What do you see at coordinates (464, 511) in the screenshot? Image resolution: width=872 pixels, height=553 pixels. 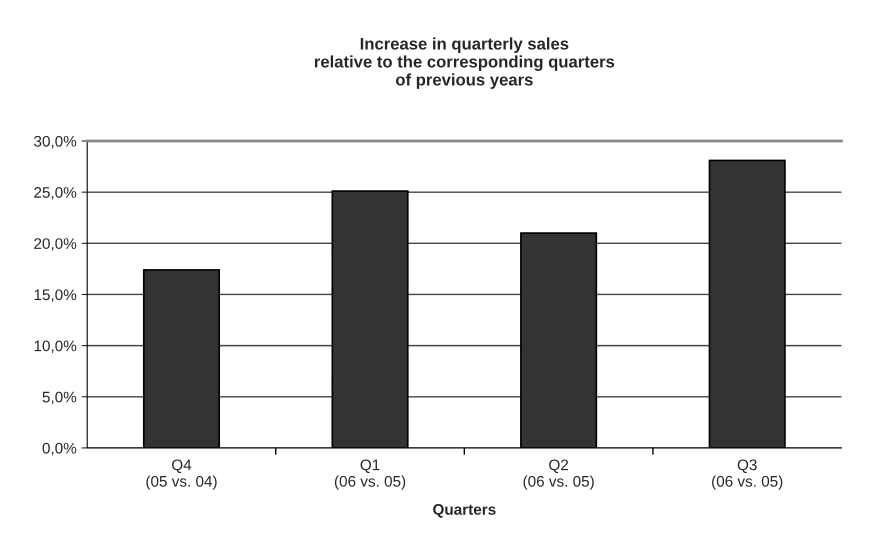 I see `x-axis-title: Quarters` at bounding box center [464, 511].